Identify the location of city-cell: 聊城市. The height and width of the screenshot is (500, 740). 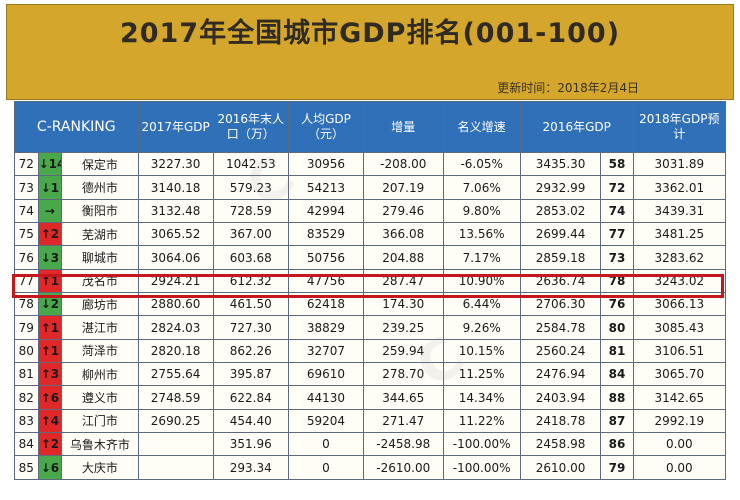
(100, 257).